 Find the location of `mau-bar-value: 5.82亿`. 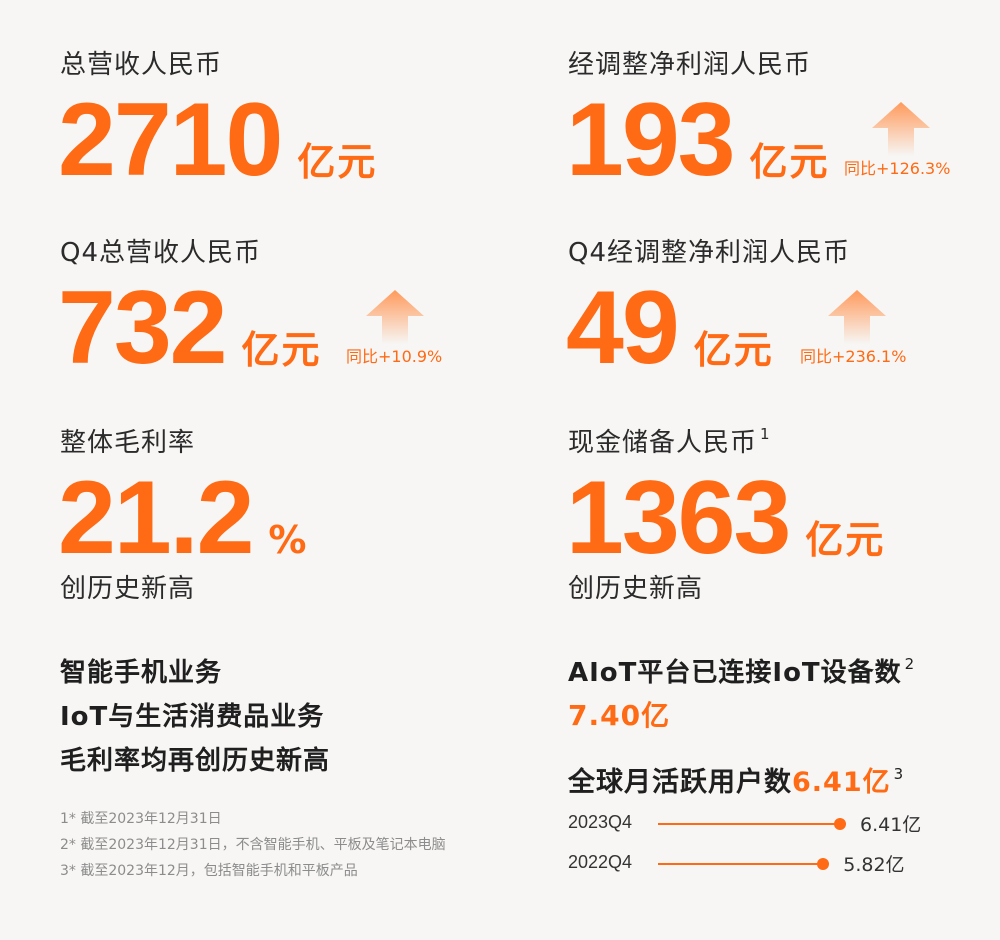

mau-bar-value: 5.82亿 is located at coordinates (874, 865).